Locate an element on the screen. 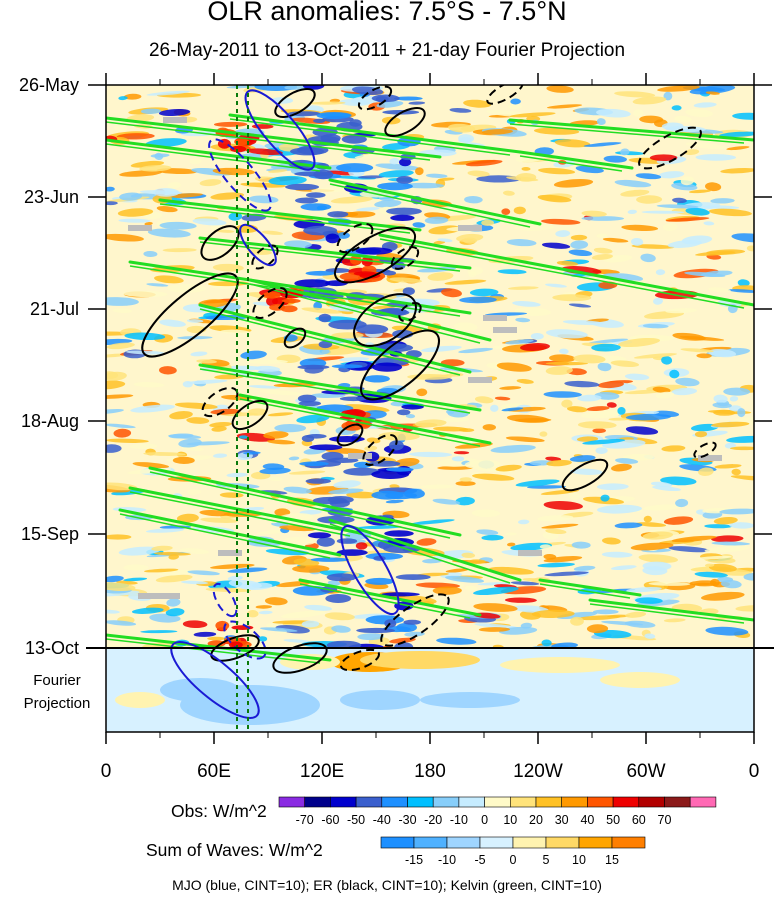 This screenshot has width=774, height=899. projection-anomaly is located at coordinates (640, 680).